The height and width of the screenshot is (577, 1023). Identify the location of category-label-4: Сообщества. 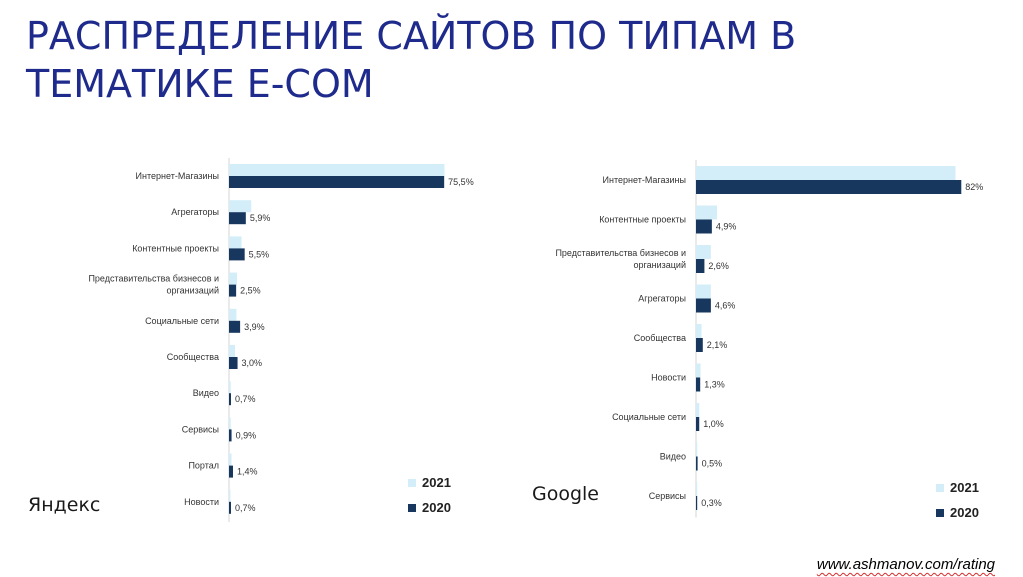
(660, 338).